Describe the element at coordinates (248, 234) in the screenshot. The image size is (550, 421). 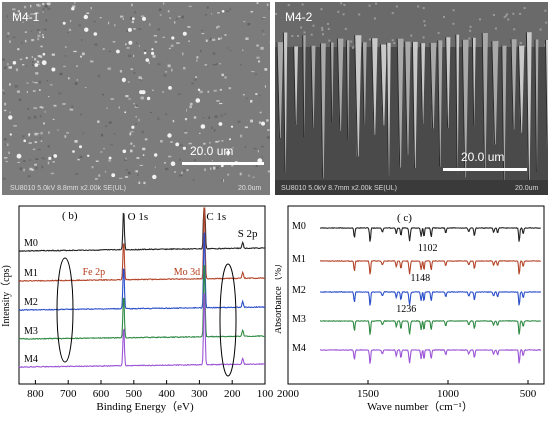
I see `peak-label-s-2p: S 2p` at that location.